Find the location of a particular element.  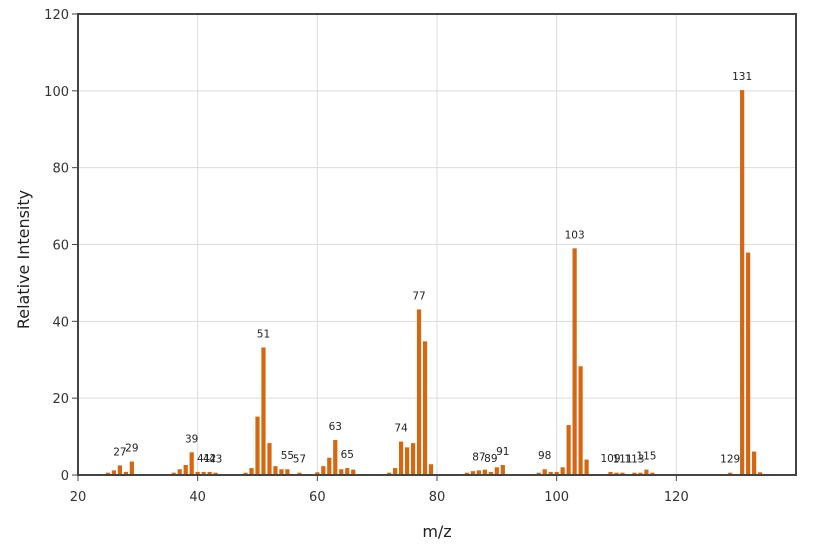

peak-label: 87 is located at coordinates (478, 457).